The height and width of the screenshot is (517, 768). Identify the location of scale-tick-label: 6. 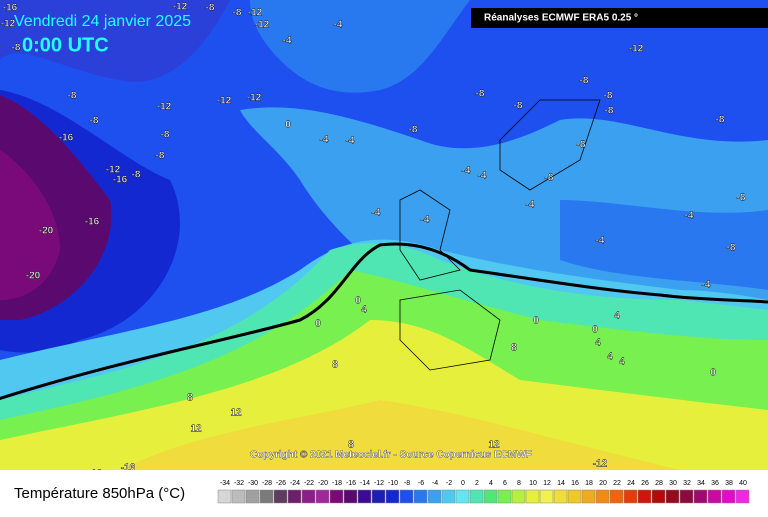
(505, 483).